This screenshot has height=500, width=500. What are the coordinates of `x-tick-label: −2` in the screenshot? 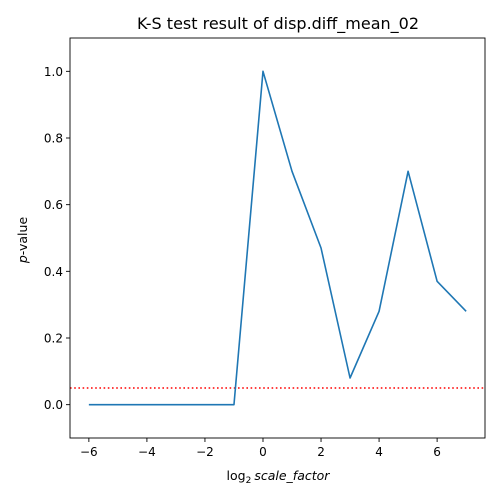 It's located at (205, 452).